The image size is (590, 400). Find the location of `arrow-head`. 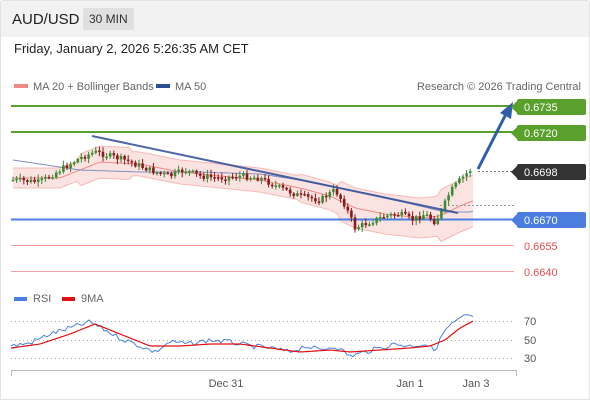

arrow-head is located at coordinates (506, 110).